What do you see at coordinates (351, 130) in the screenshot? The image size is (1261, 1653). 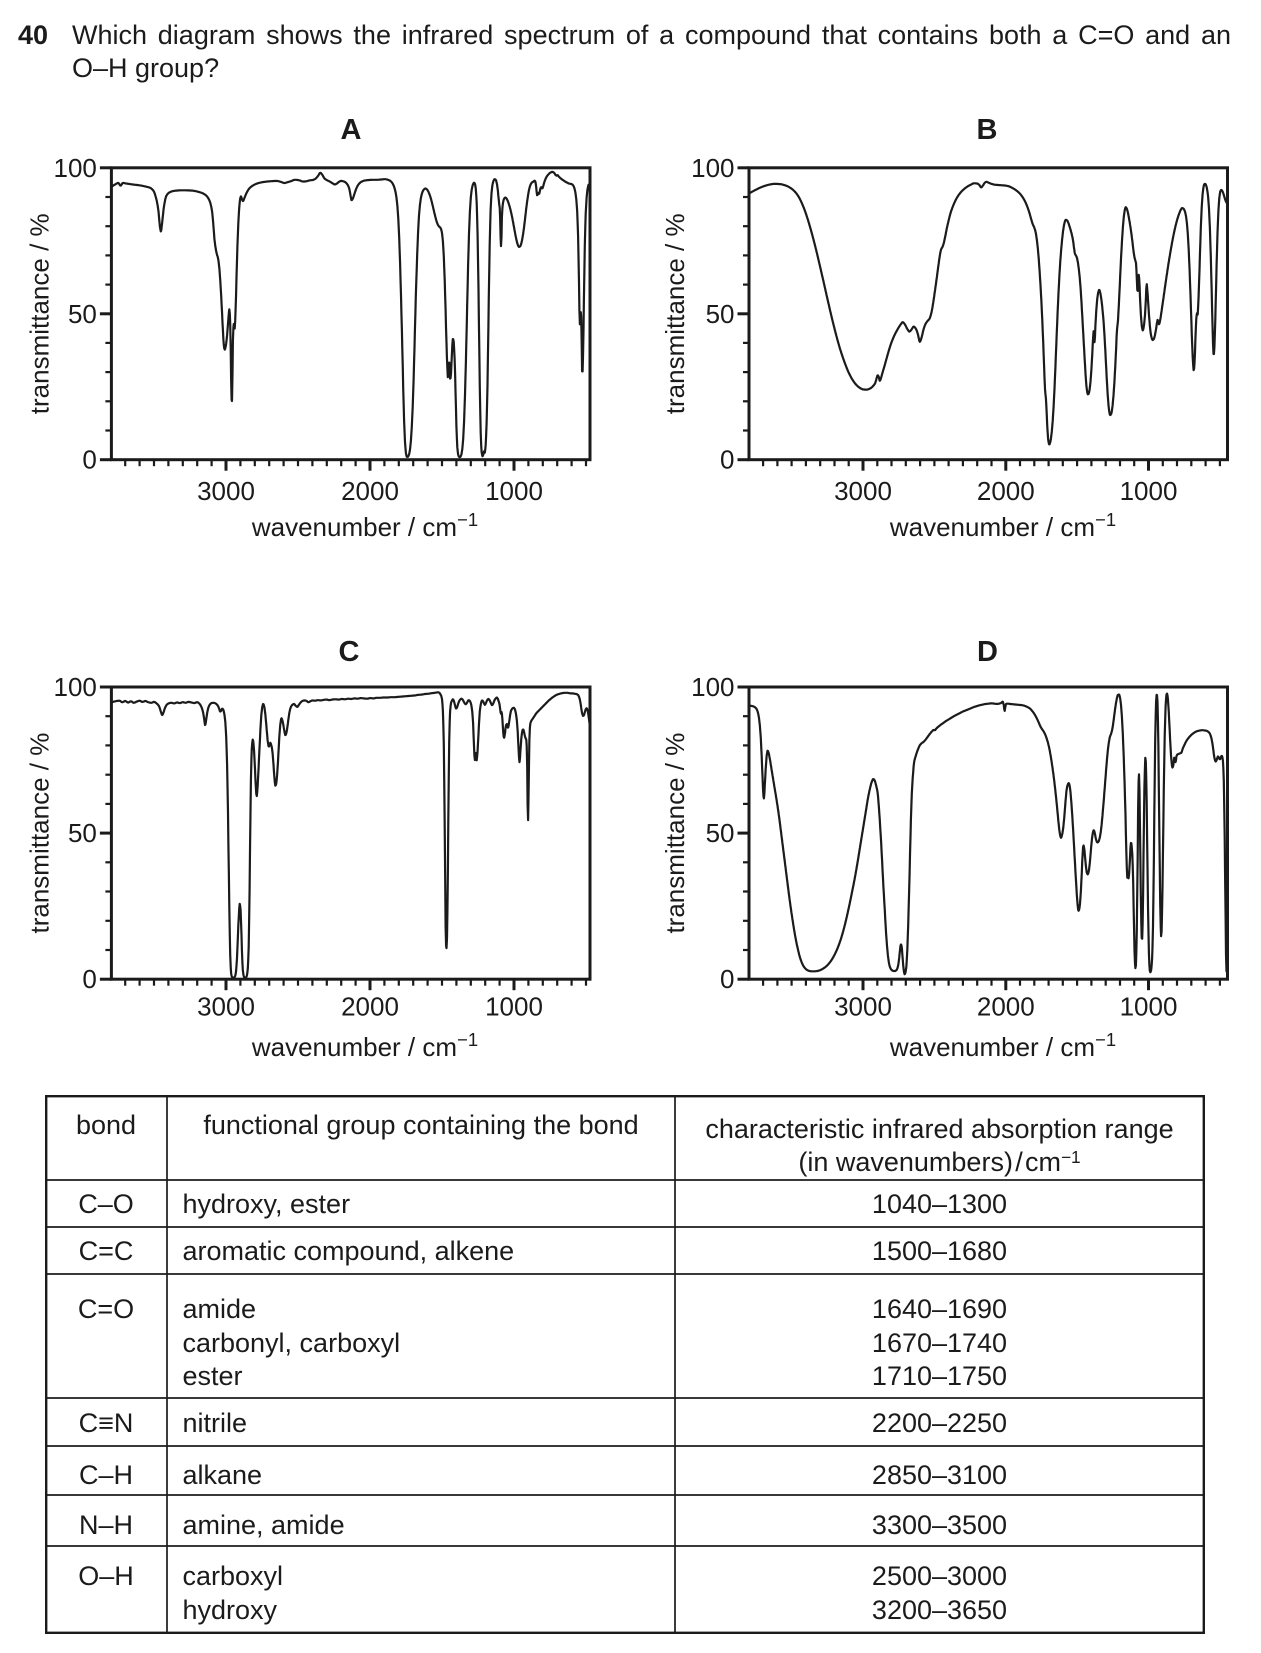 I see `svg-text: A` at bounding box center [351, 130].